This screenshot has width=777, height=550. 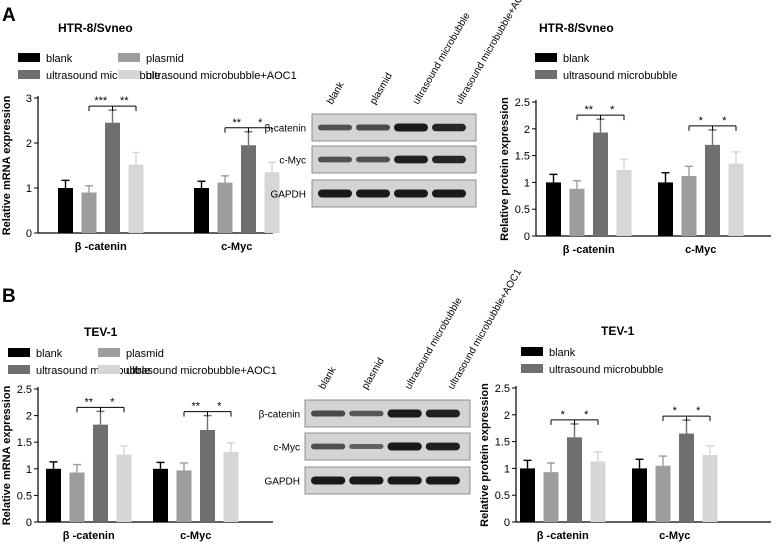 I want to click on panel-label-b: B, so click(x=9, y=296).